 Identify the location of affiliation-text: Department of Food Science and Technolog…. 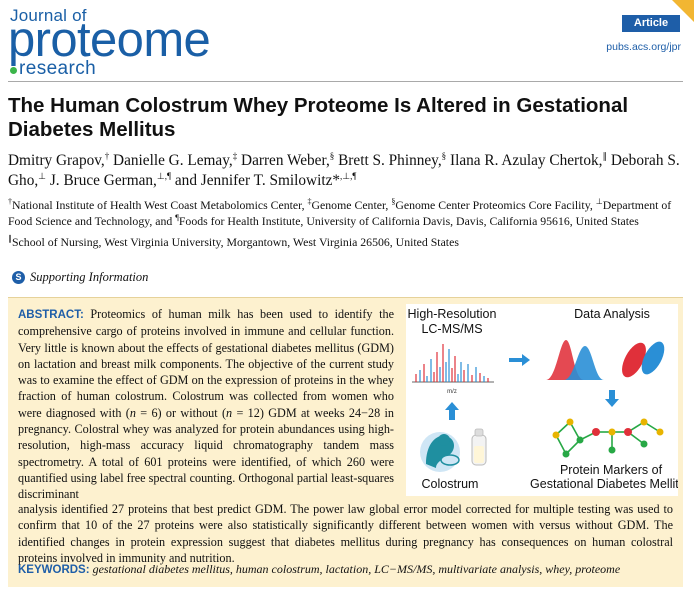
(340, 213).